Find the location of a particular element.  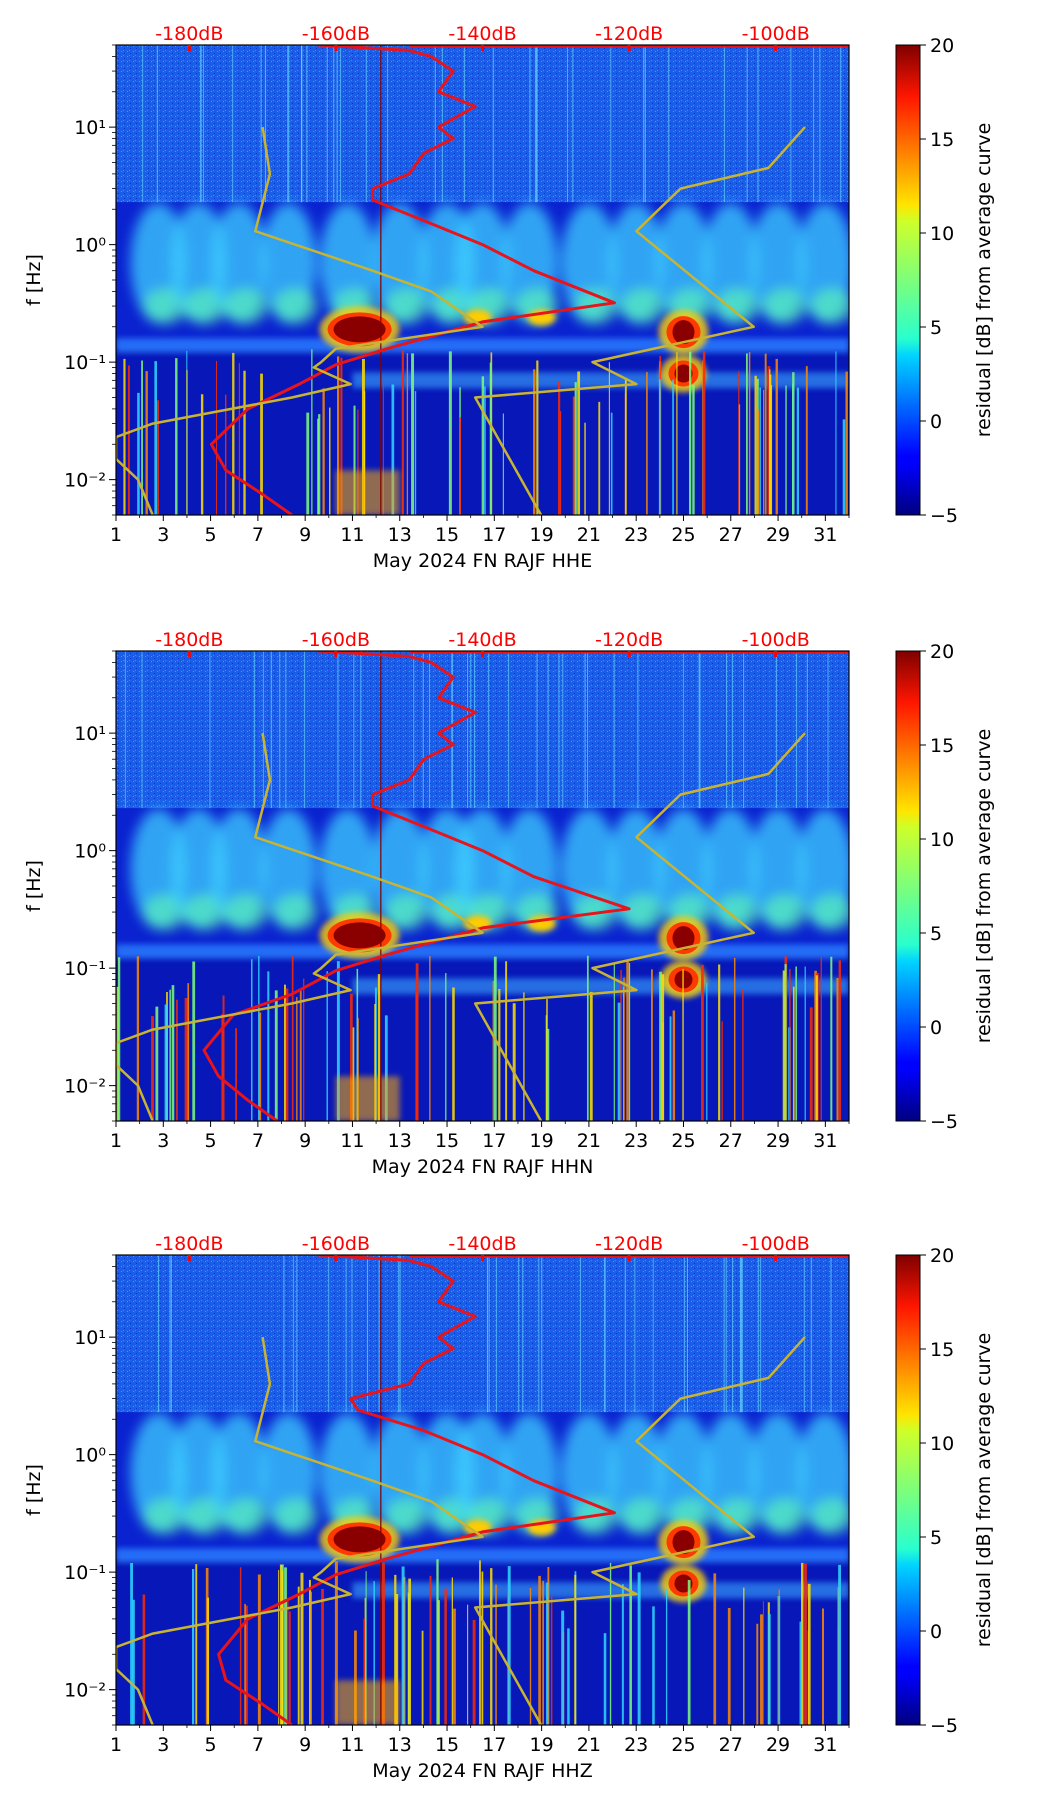

db-tick-label: -140dB is located at coordinates (482, 34).